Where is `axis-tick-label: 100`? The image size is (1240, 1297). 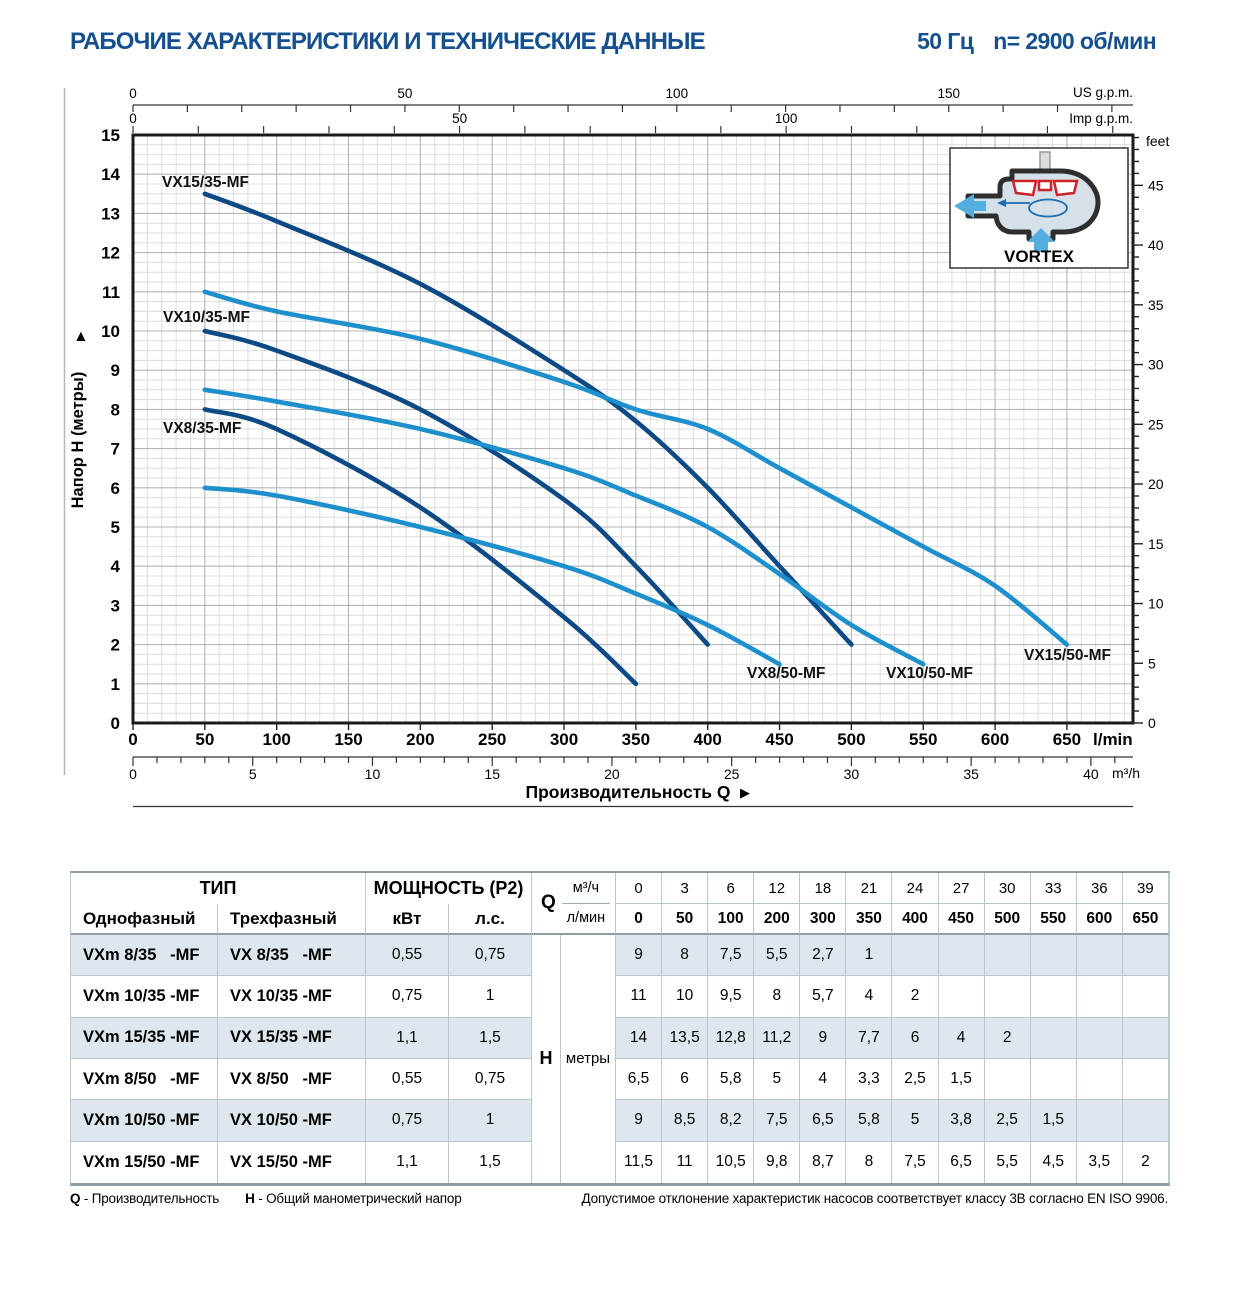 axis-tick-label: 100 is located at coordinates (276, 739).